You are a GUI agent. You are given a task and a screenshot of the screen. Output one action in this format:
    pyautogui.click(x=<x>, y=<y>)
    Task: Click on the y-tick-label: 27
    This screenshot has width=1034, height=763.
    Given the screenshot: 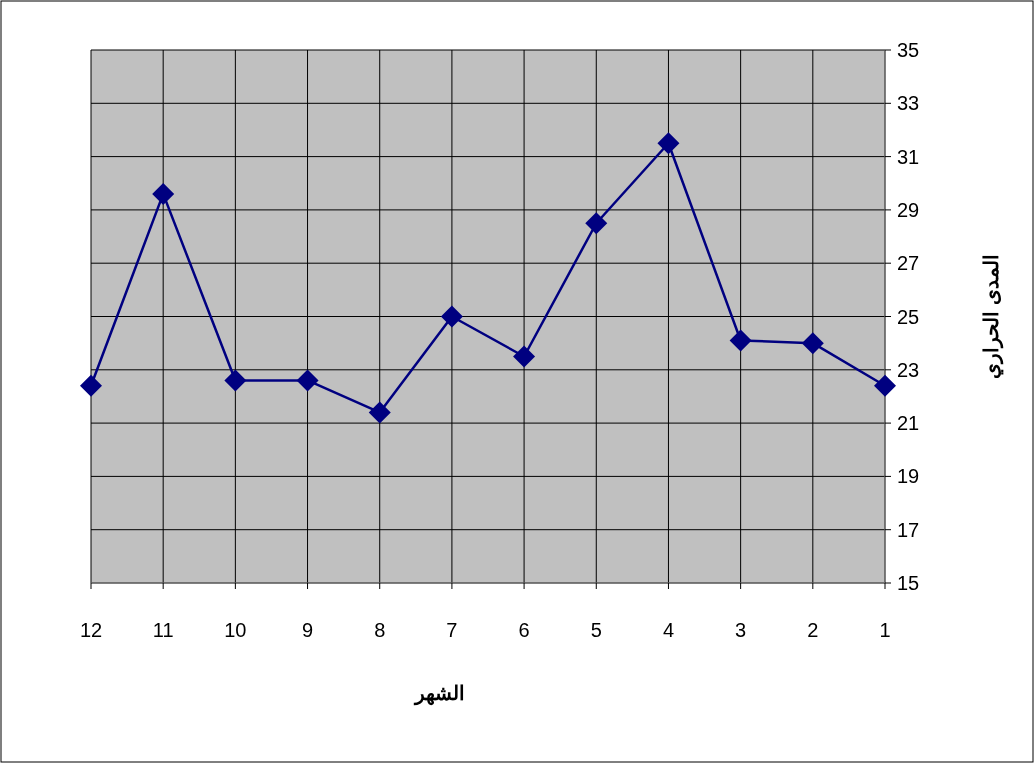 What is the action you would take?
    pyautogui.click(x=908, y=263)
    